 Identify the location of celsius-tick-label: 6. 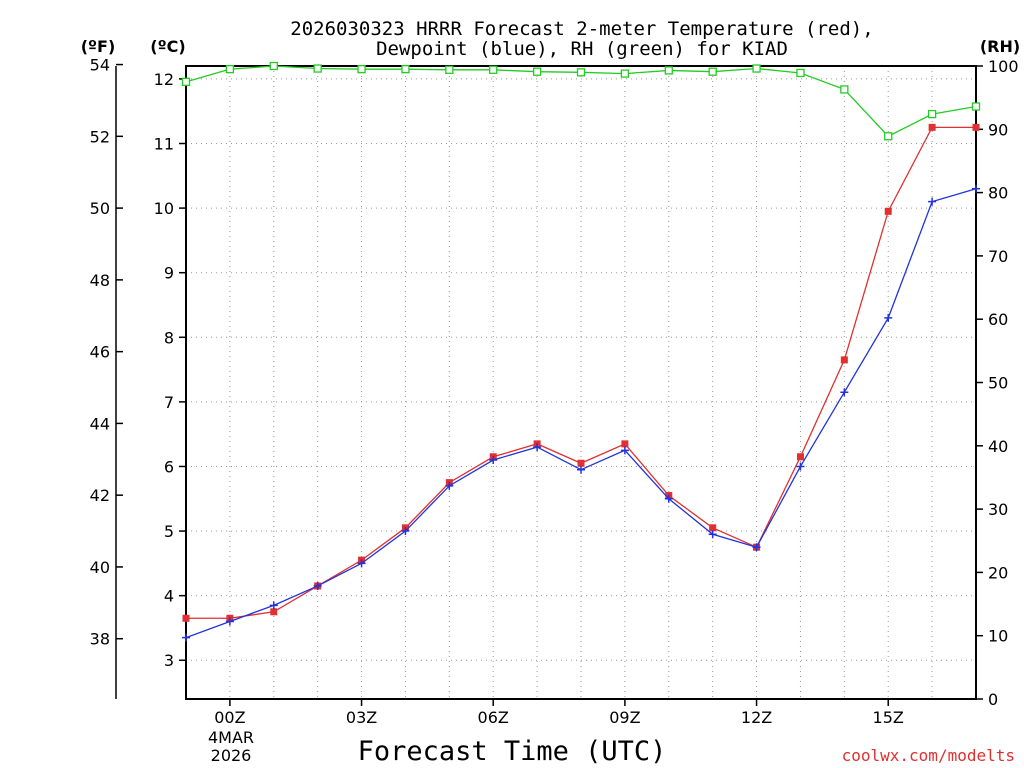
(169, 466).